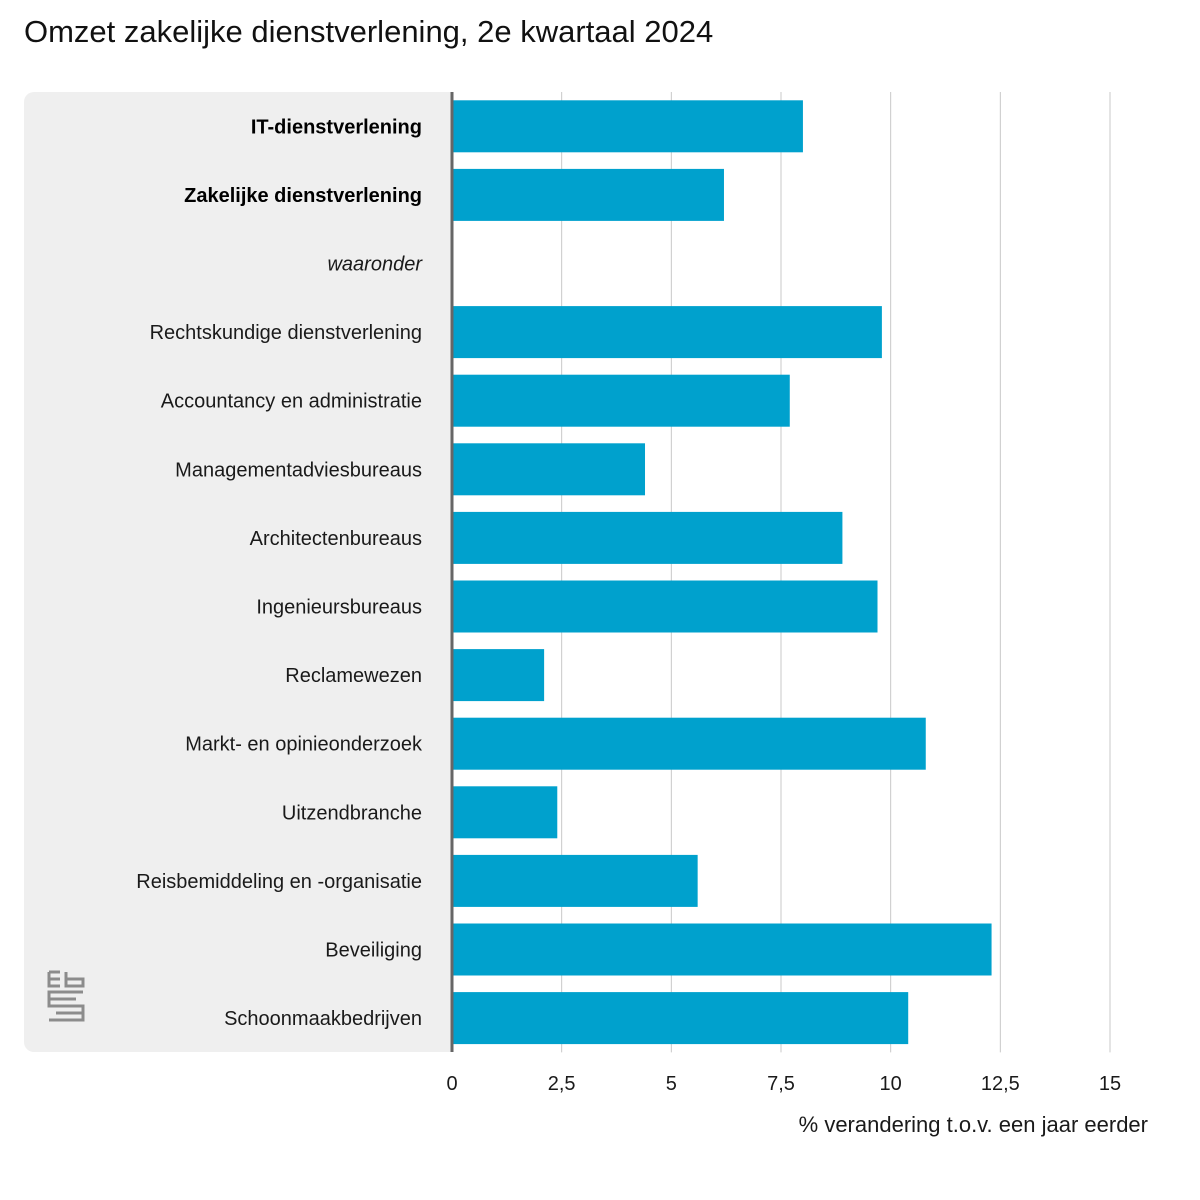  I want to click on x-tick-label: 15, so click(1110, 1084).